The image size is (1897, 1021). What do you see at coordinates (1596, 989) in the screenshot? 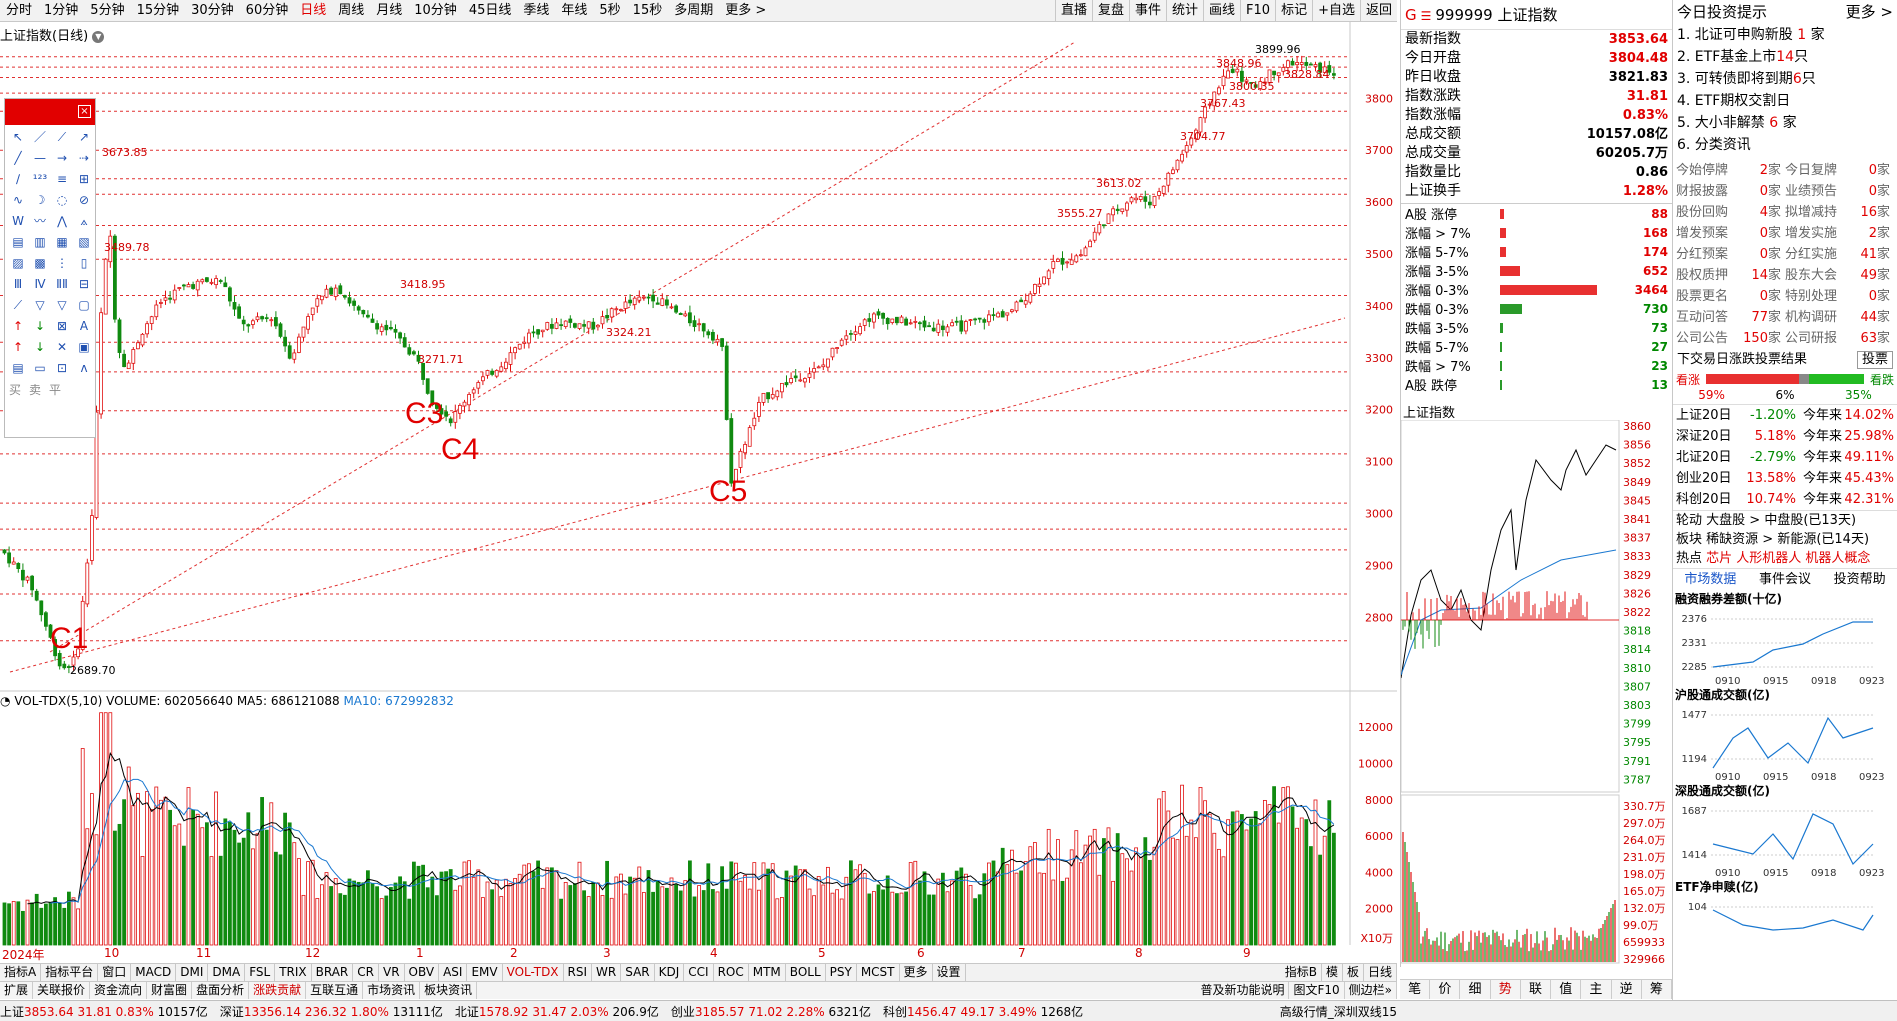
I see `quote-subtab: 主` at bounding box center [1596, 989].